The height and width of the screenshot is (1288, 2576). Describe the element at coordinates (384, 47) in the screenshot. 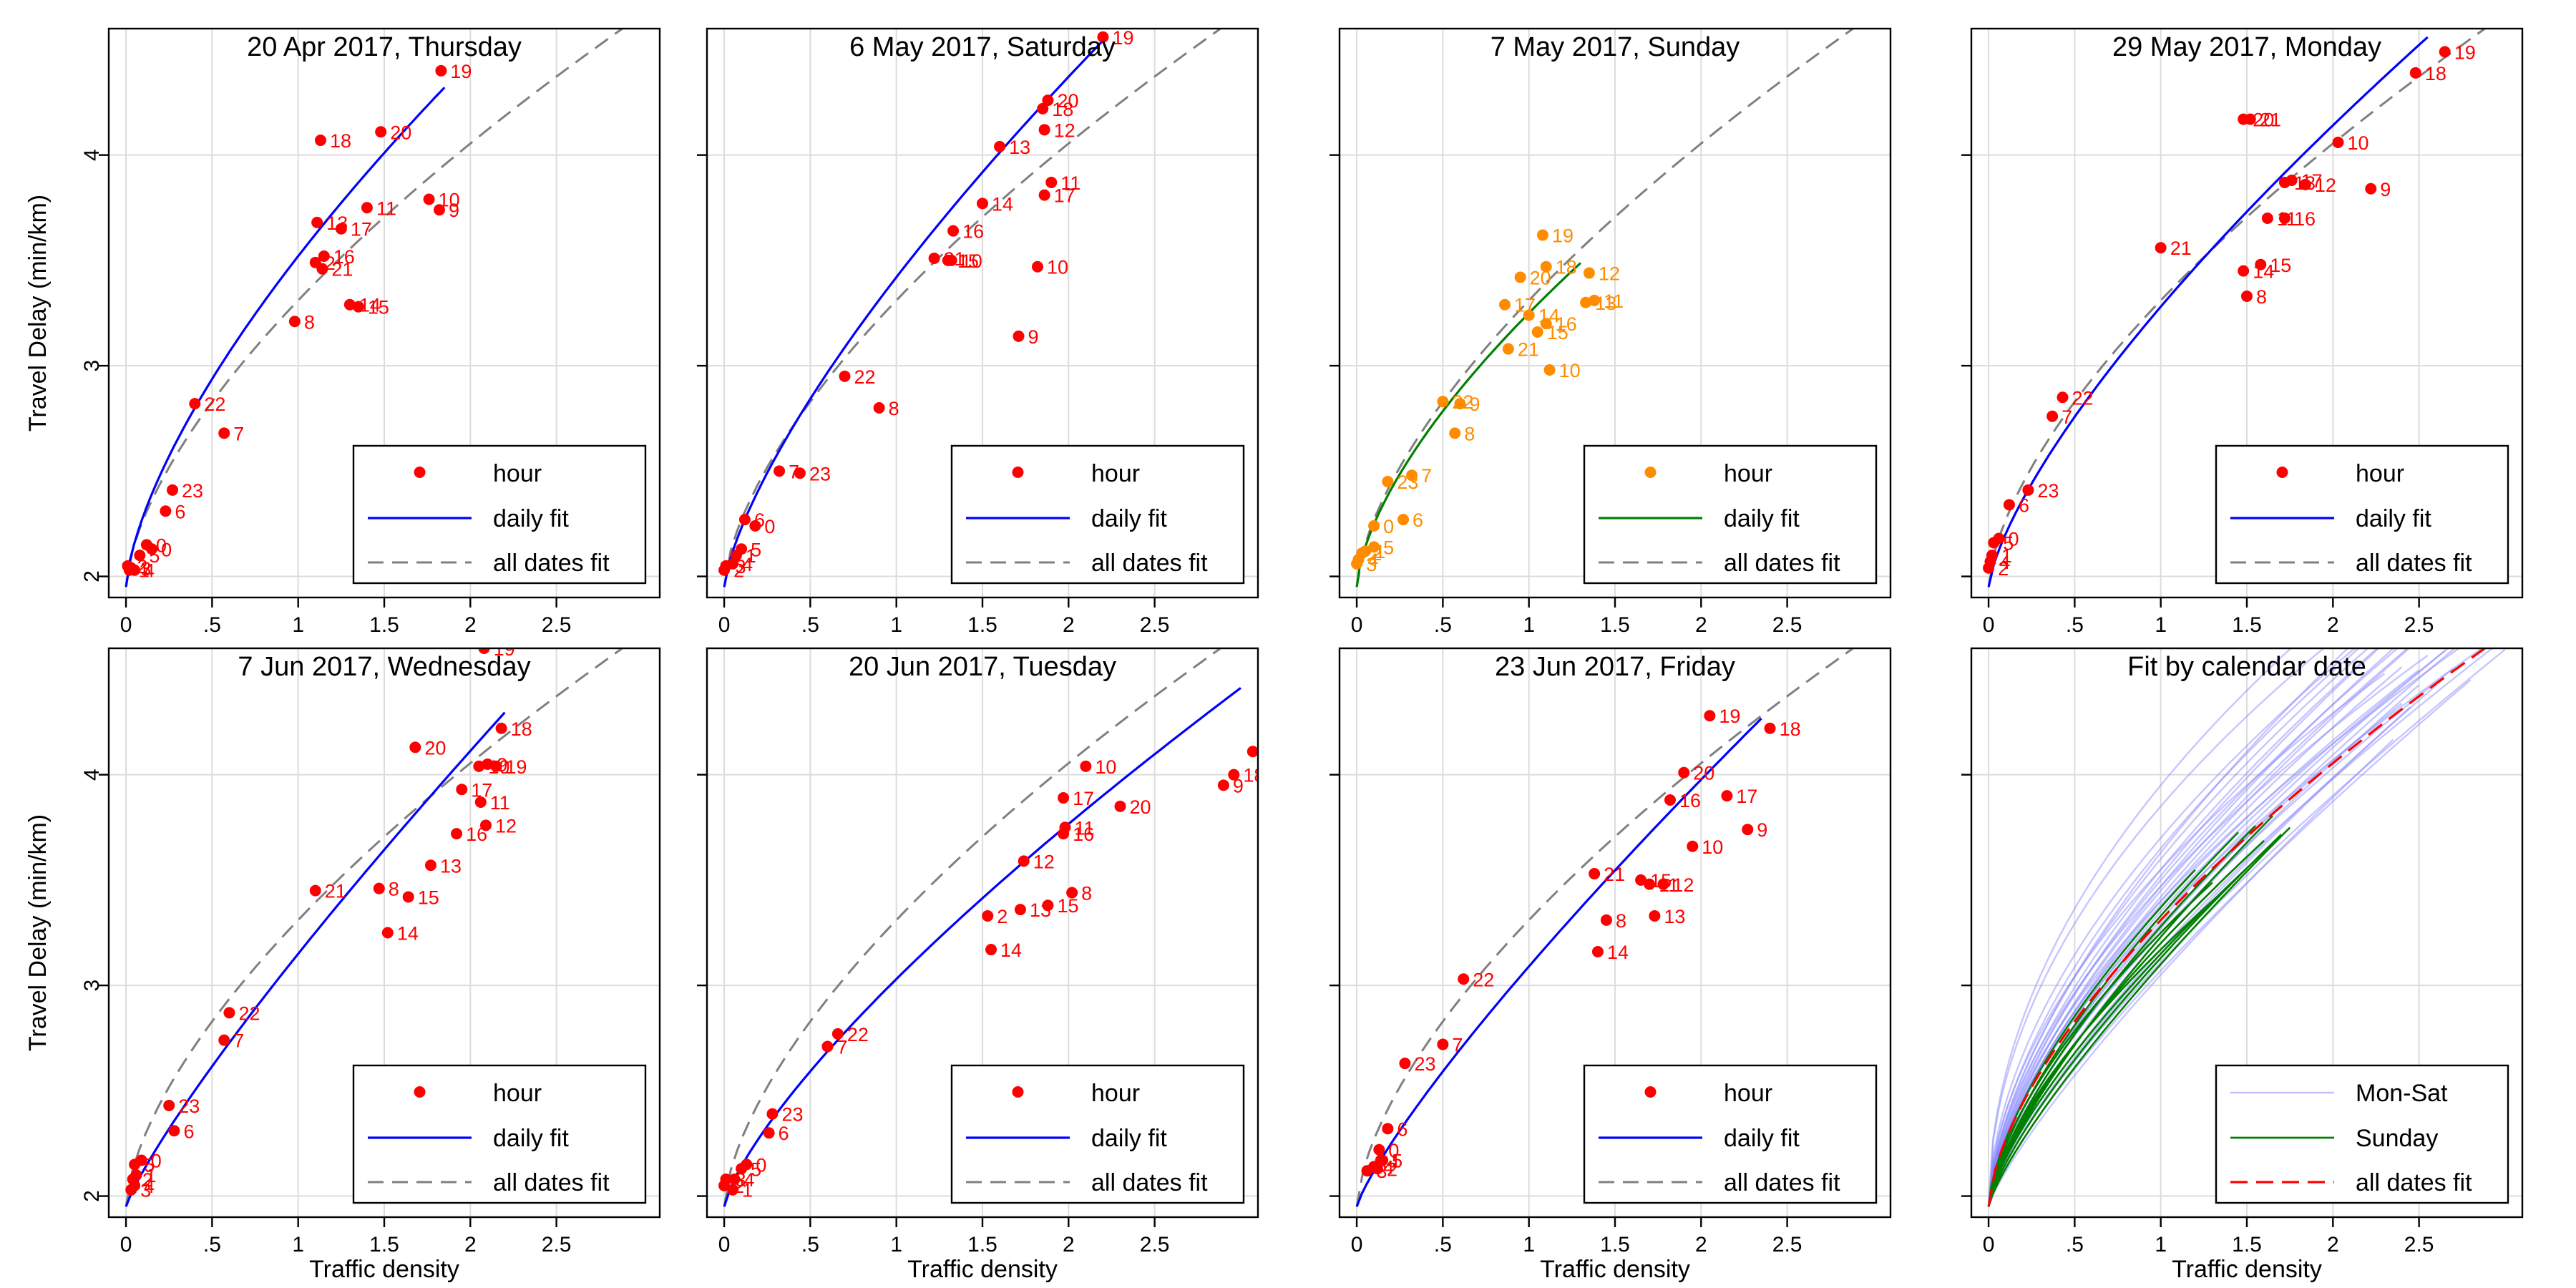

I see `panel-title: 20 Apr 2017, Thursday` at that location.